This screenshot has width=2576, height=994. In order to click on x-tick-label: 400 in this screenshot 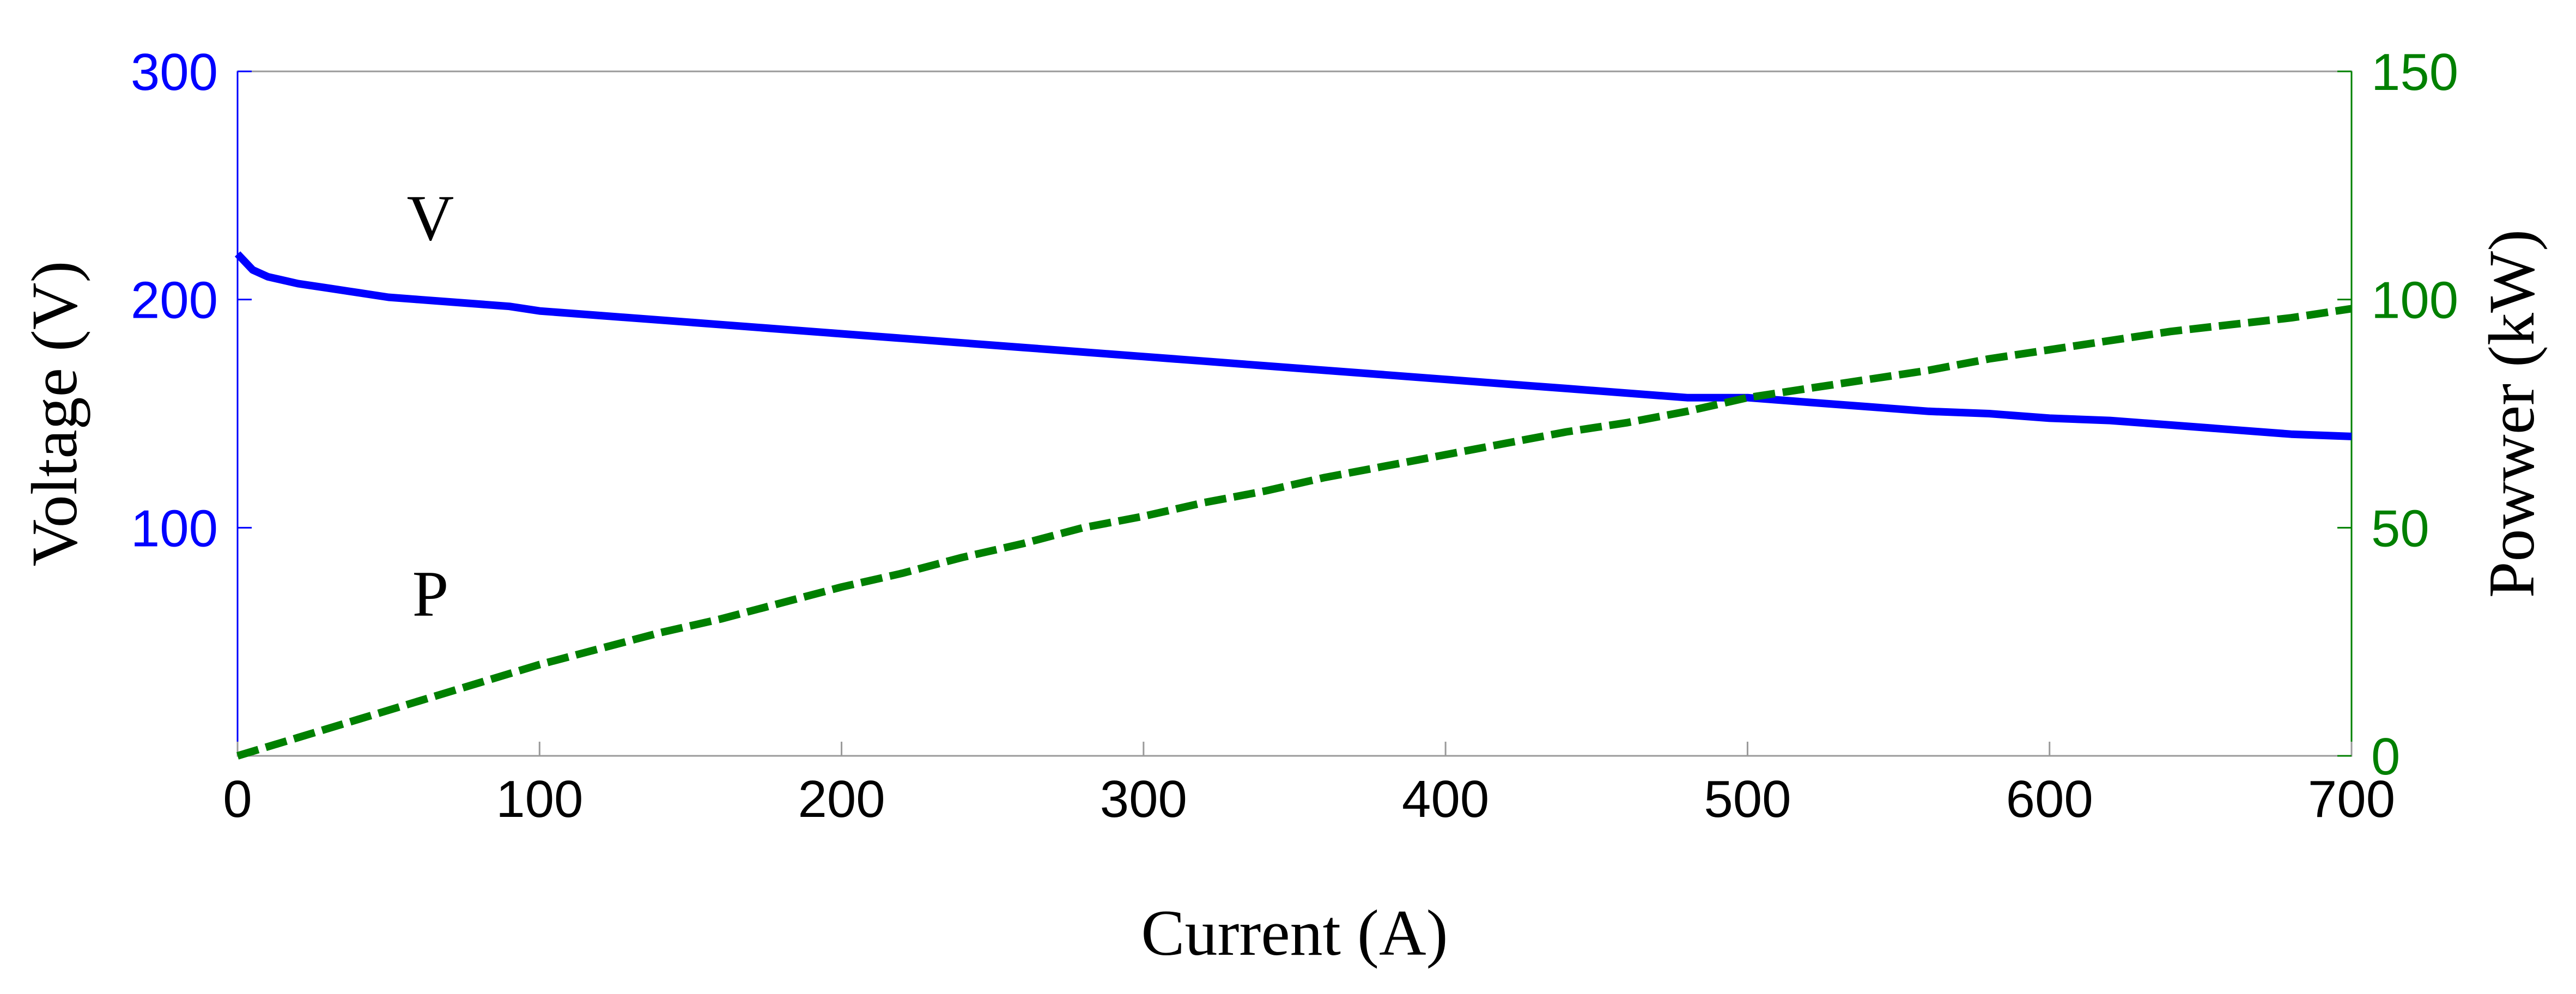, I will do `click(1445, 799)`.